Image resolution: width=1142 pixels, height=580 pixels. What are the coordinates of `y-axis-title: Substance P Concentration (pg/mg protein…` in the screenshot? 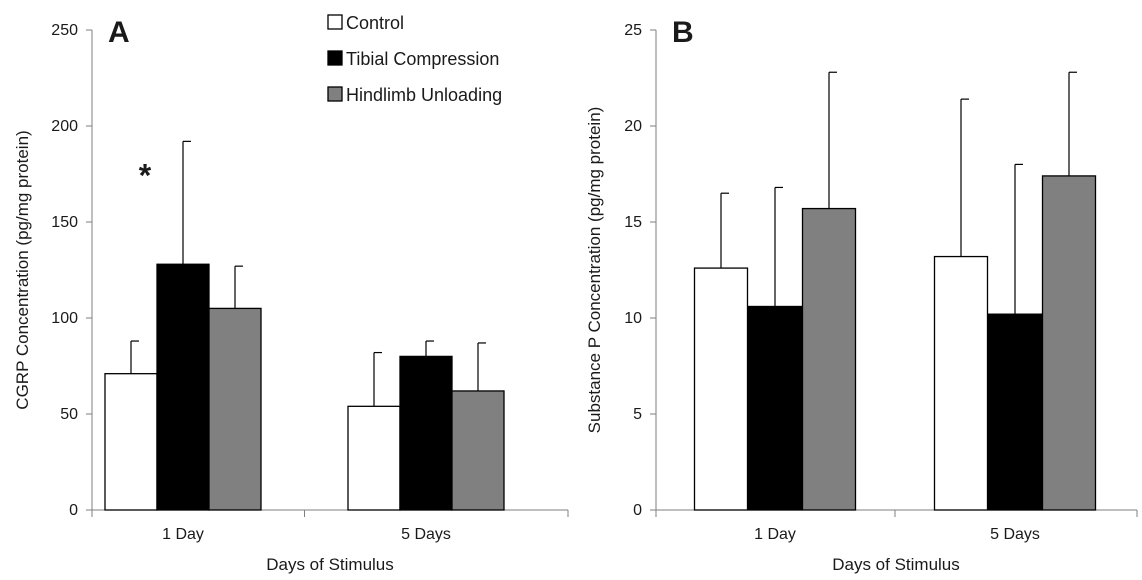 It's located at (594, 270).